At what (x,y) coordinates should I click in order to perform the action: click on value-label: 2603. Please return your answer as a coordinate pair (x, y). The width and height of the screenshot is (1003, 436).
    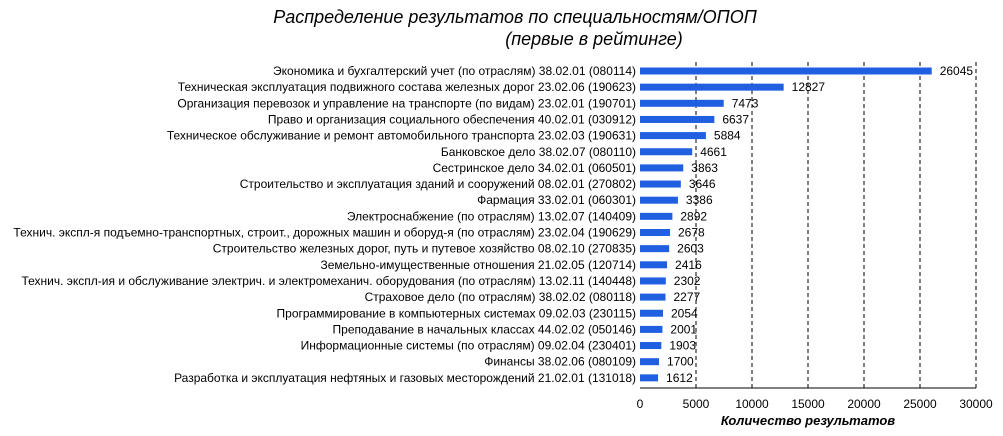
    Looking at the image, I should click on (690, 249).